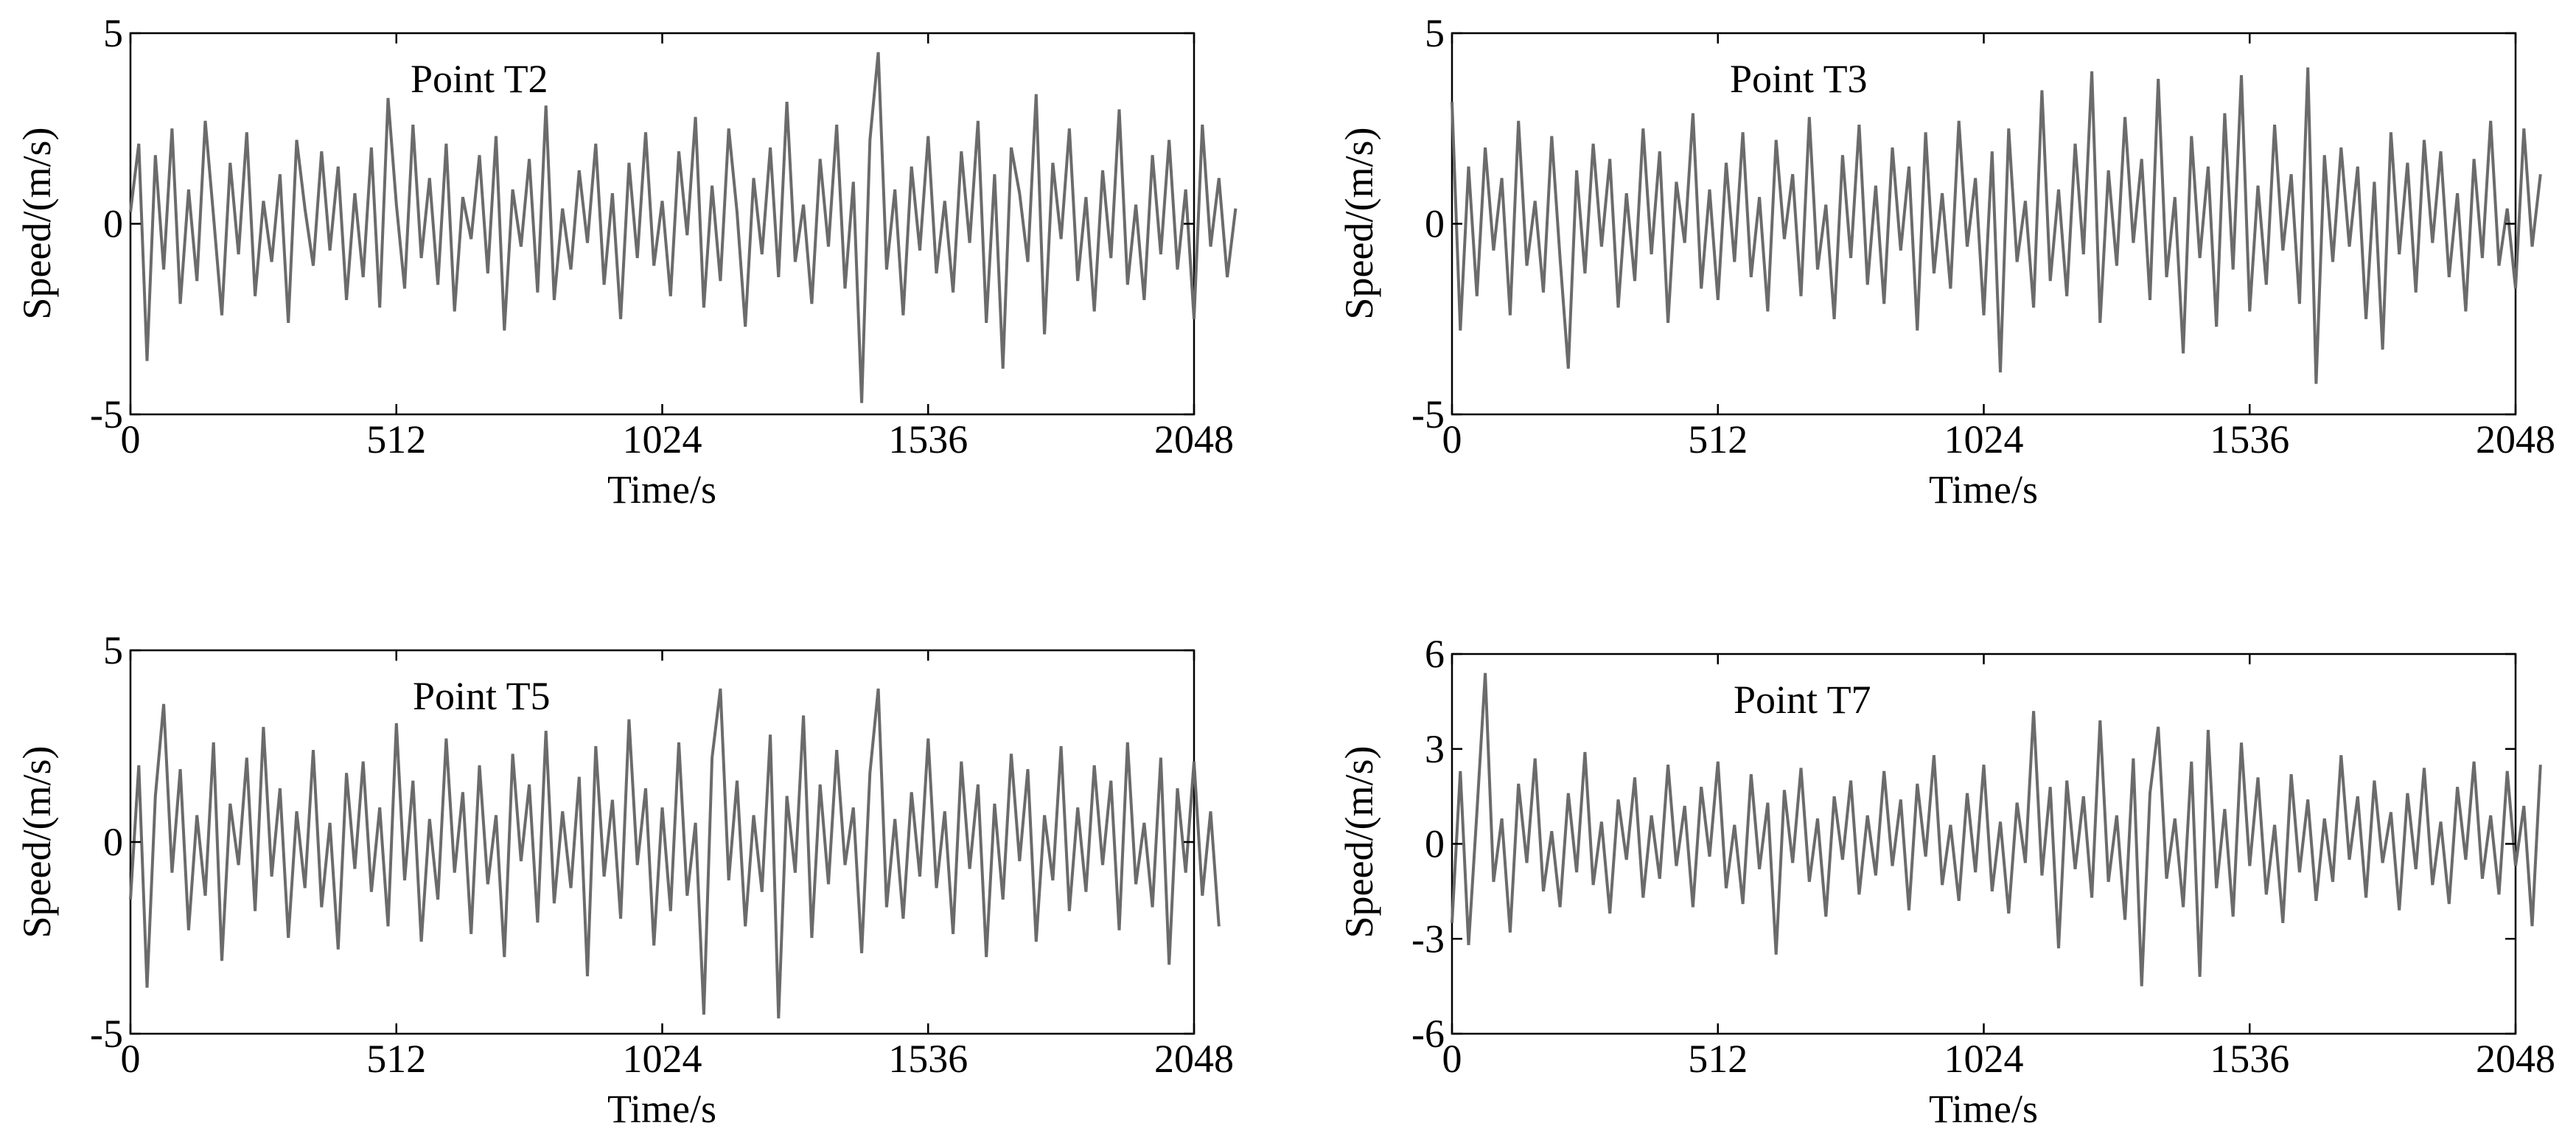  Describe the element at coordinates (1428, 1034) in the screenshot. I see `y-tick-label: -6` at that location.